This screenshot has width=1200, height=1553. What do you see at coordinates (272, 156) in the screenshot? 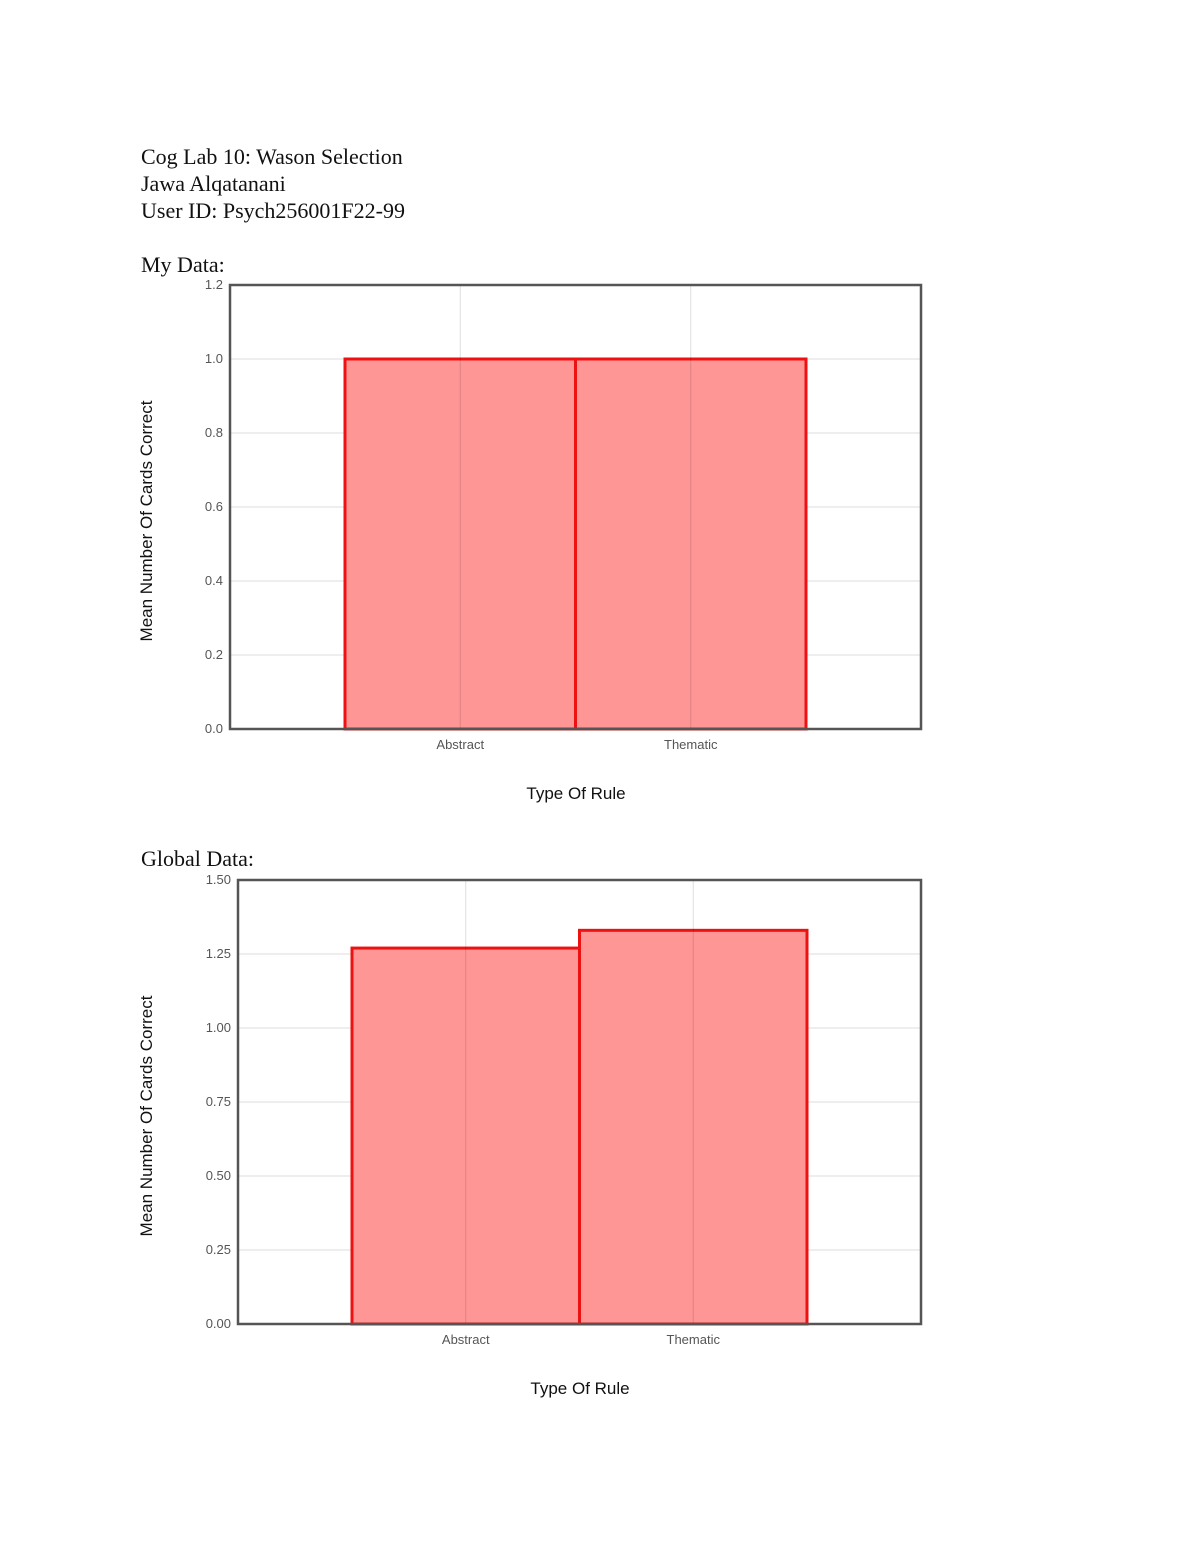
I see `document-title: Cog Lab 10: Wason Selection` at bounding box center [272, 156].